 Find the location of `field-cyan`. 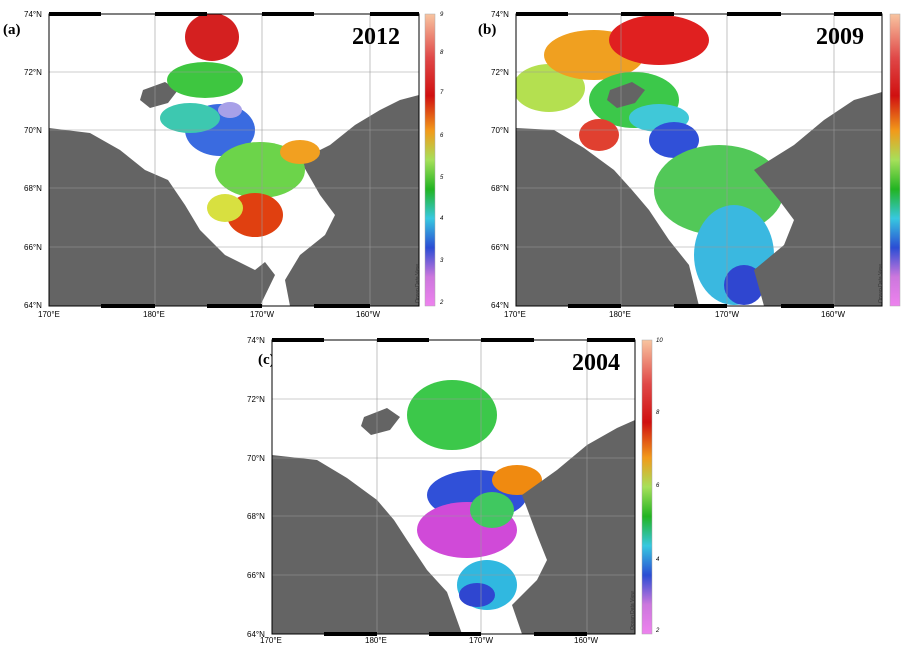

field-cyan is located at coordinates (190, 118).